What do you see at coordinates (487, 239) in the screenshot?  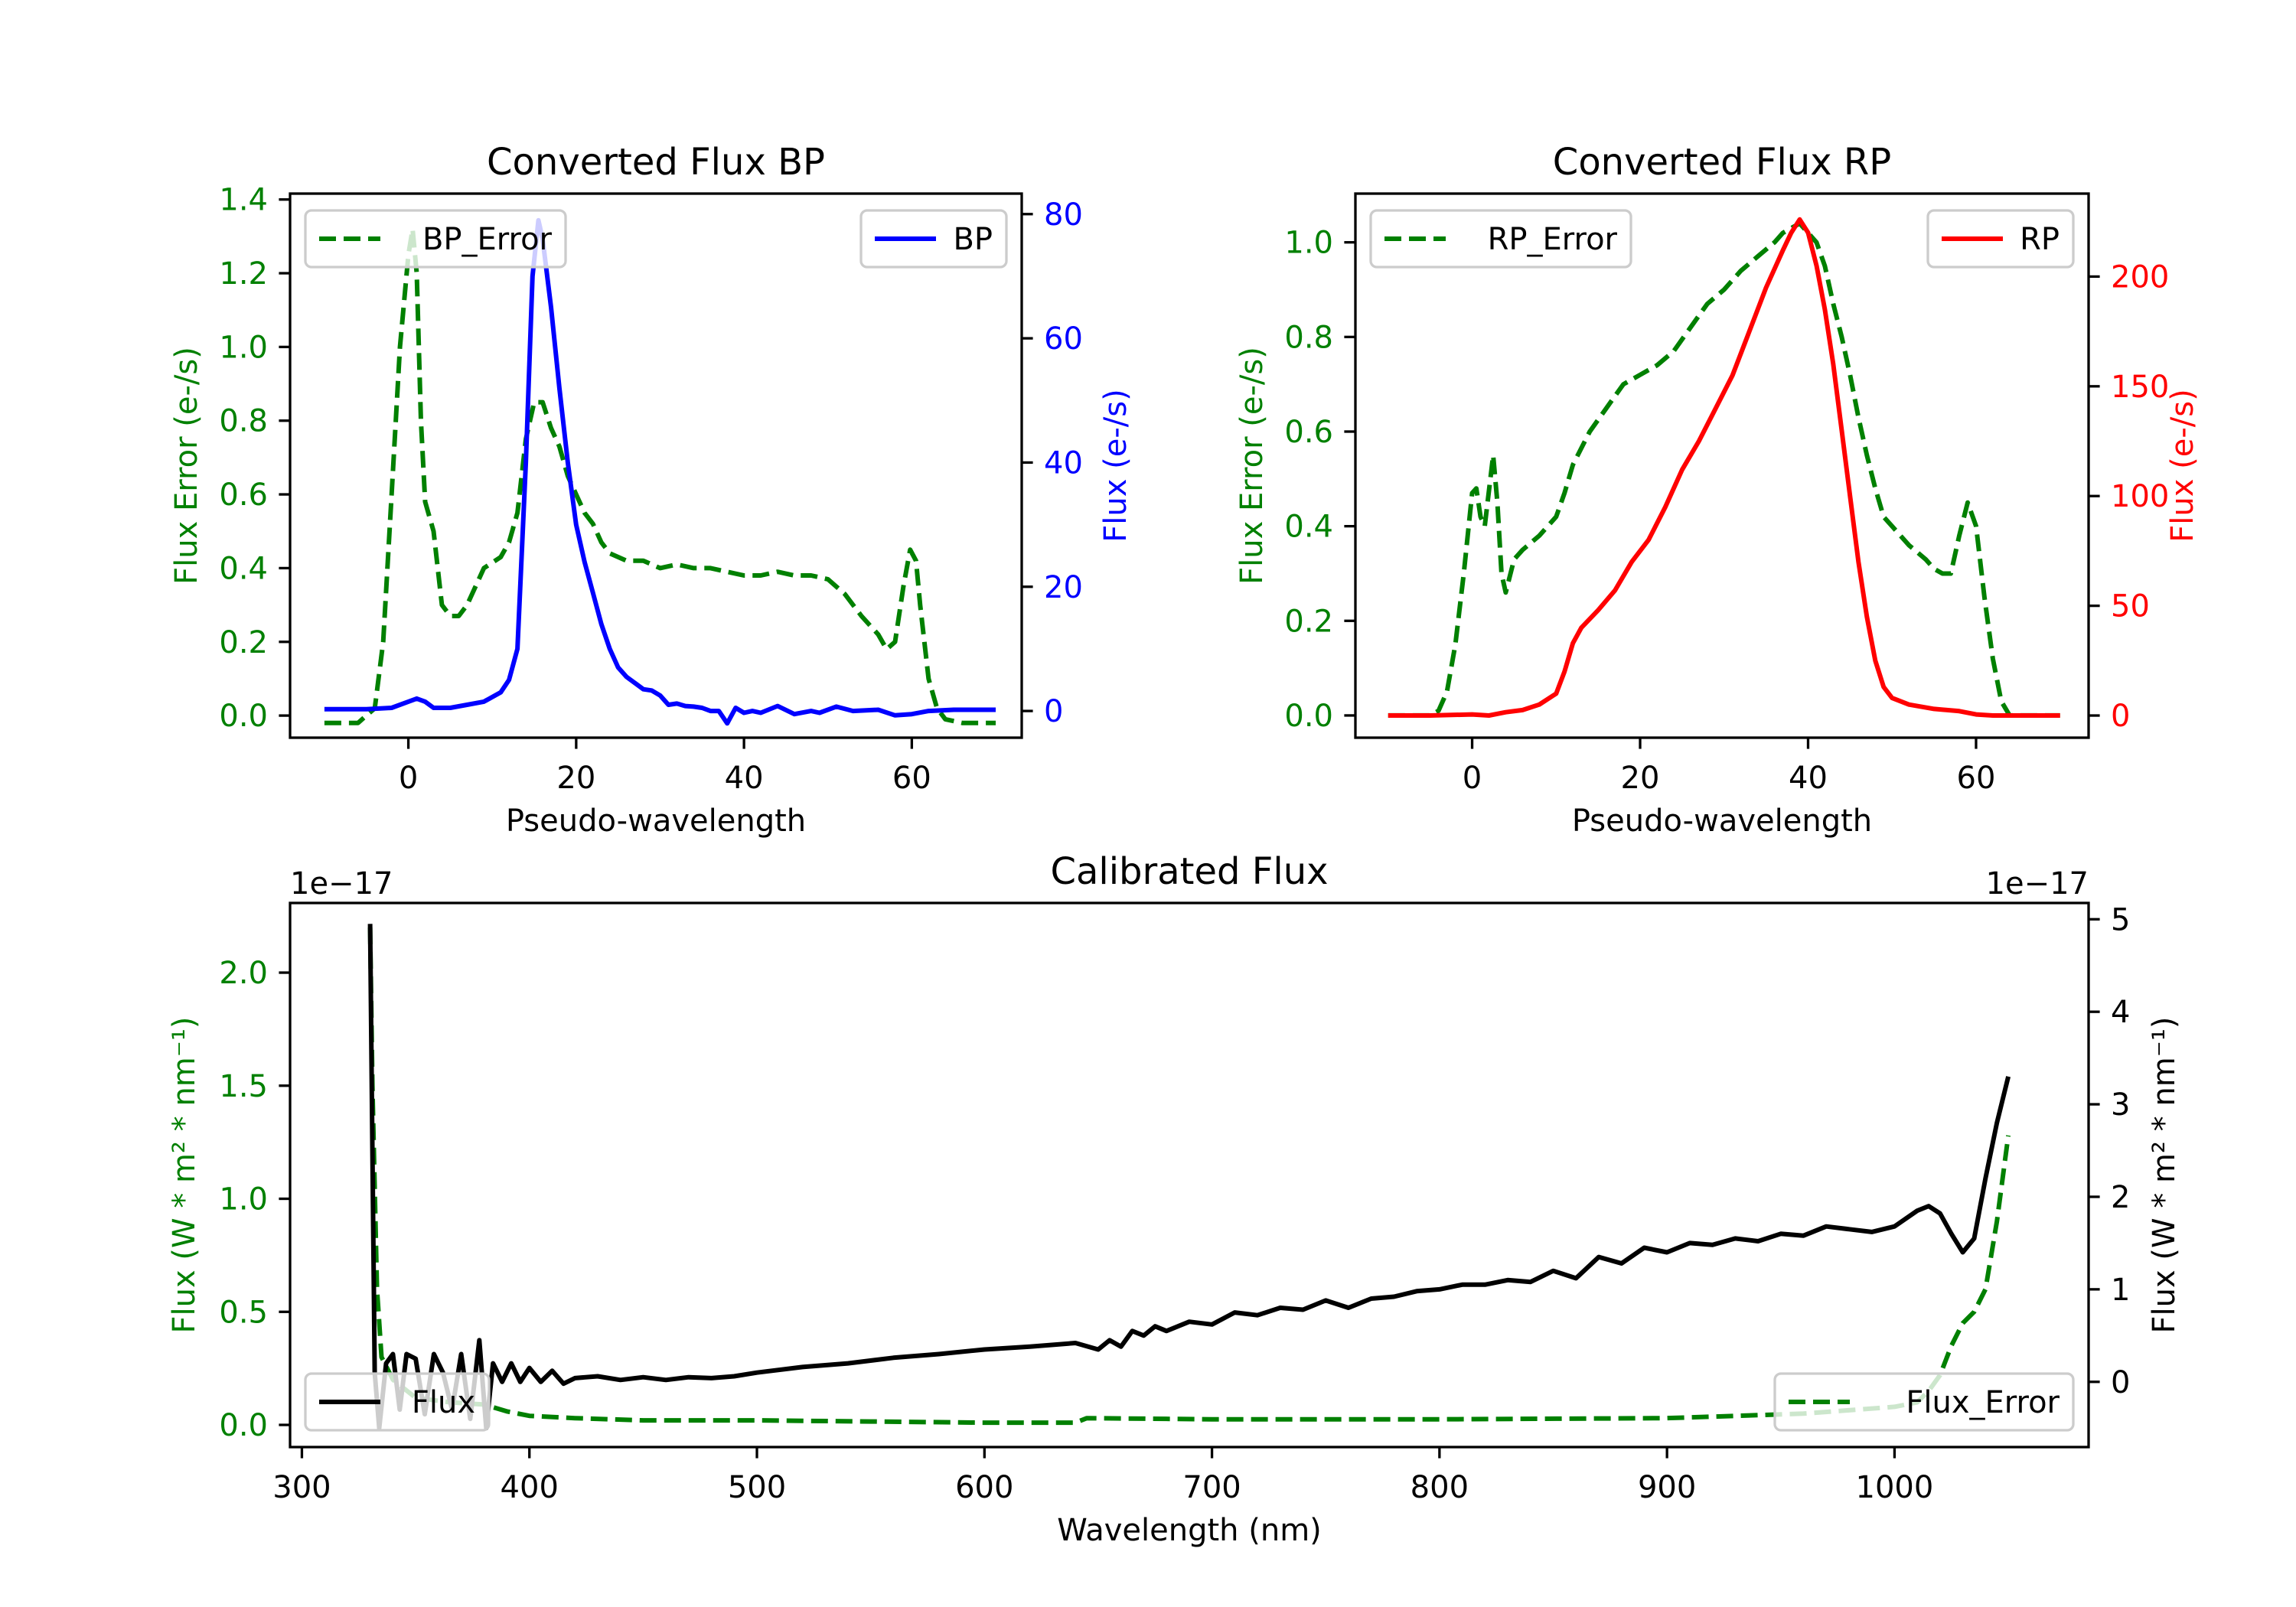 I see `legend-label: BP_Error` at bounding box center [487, 239].